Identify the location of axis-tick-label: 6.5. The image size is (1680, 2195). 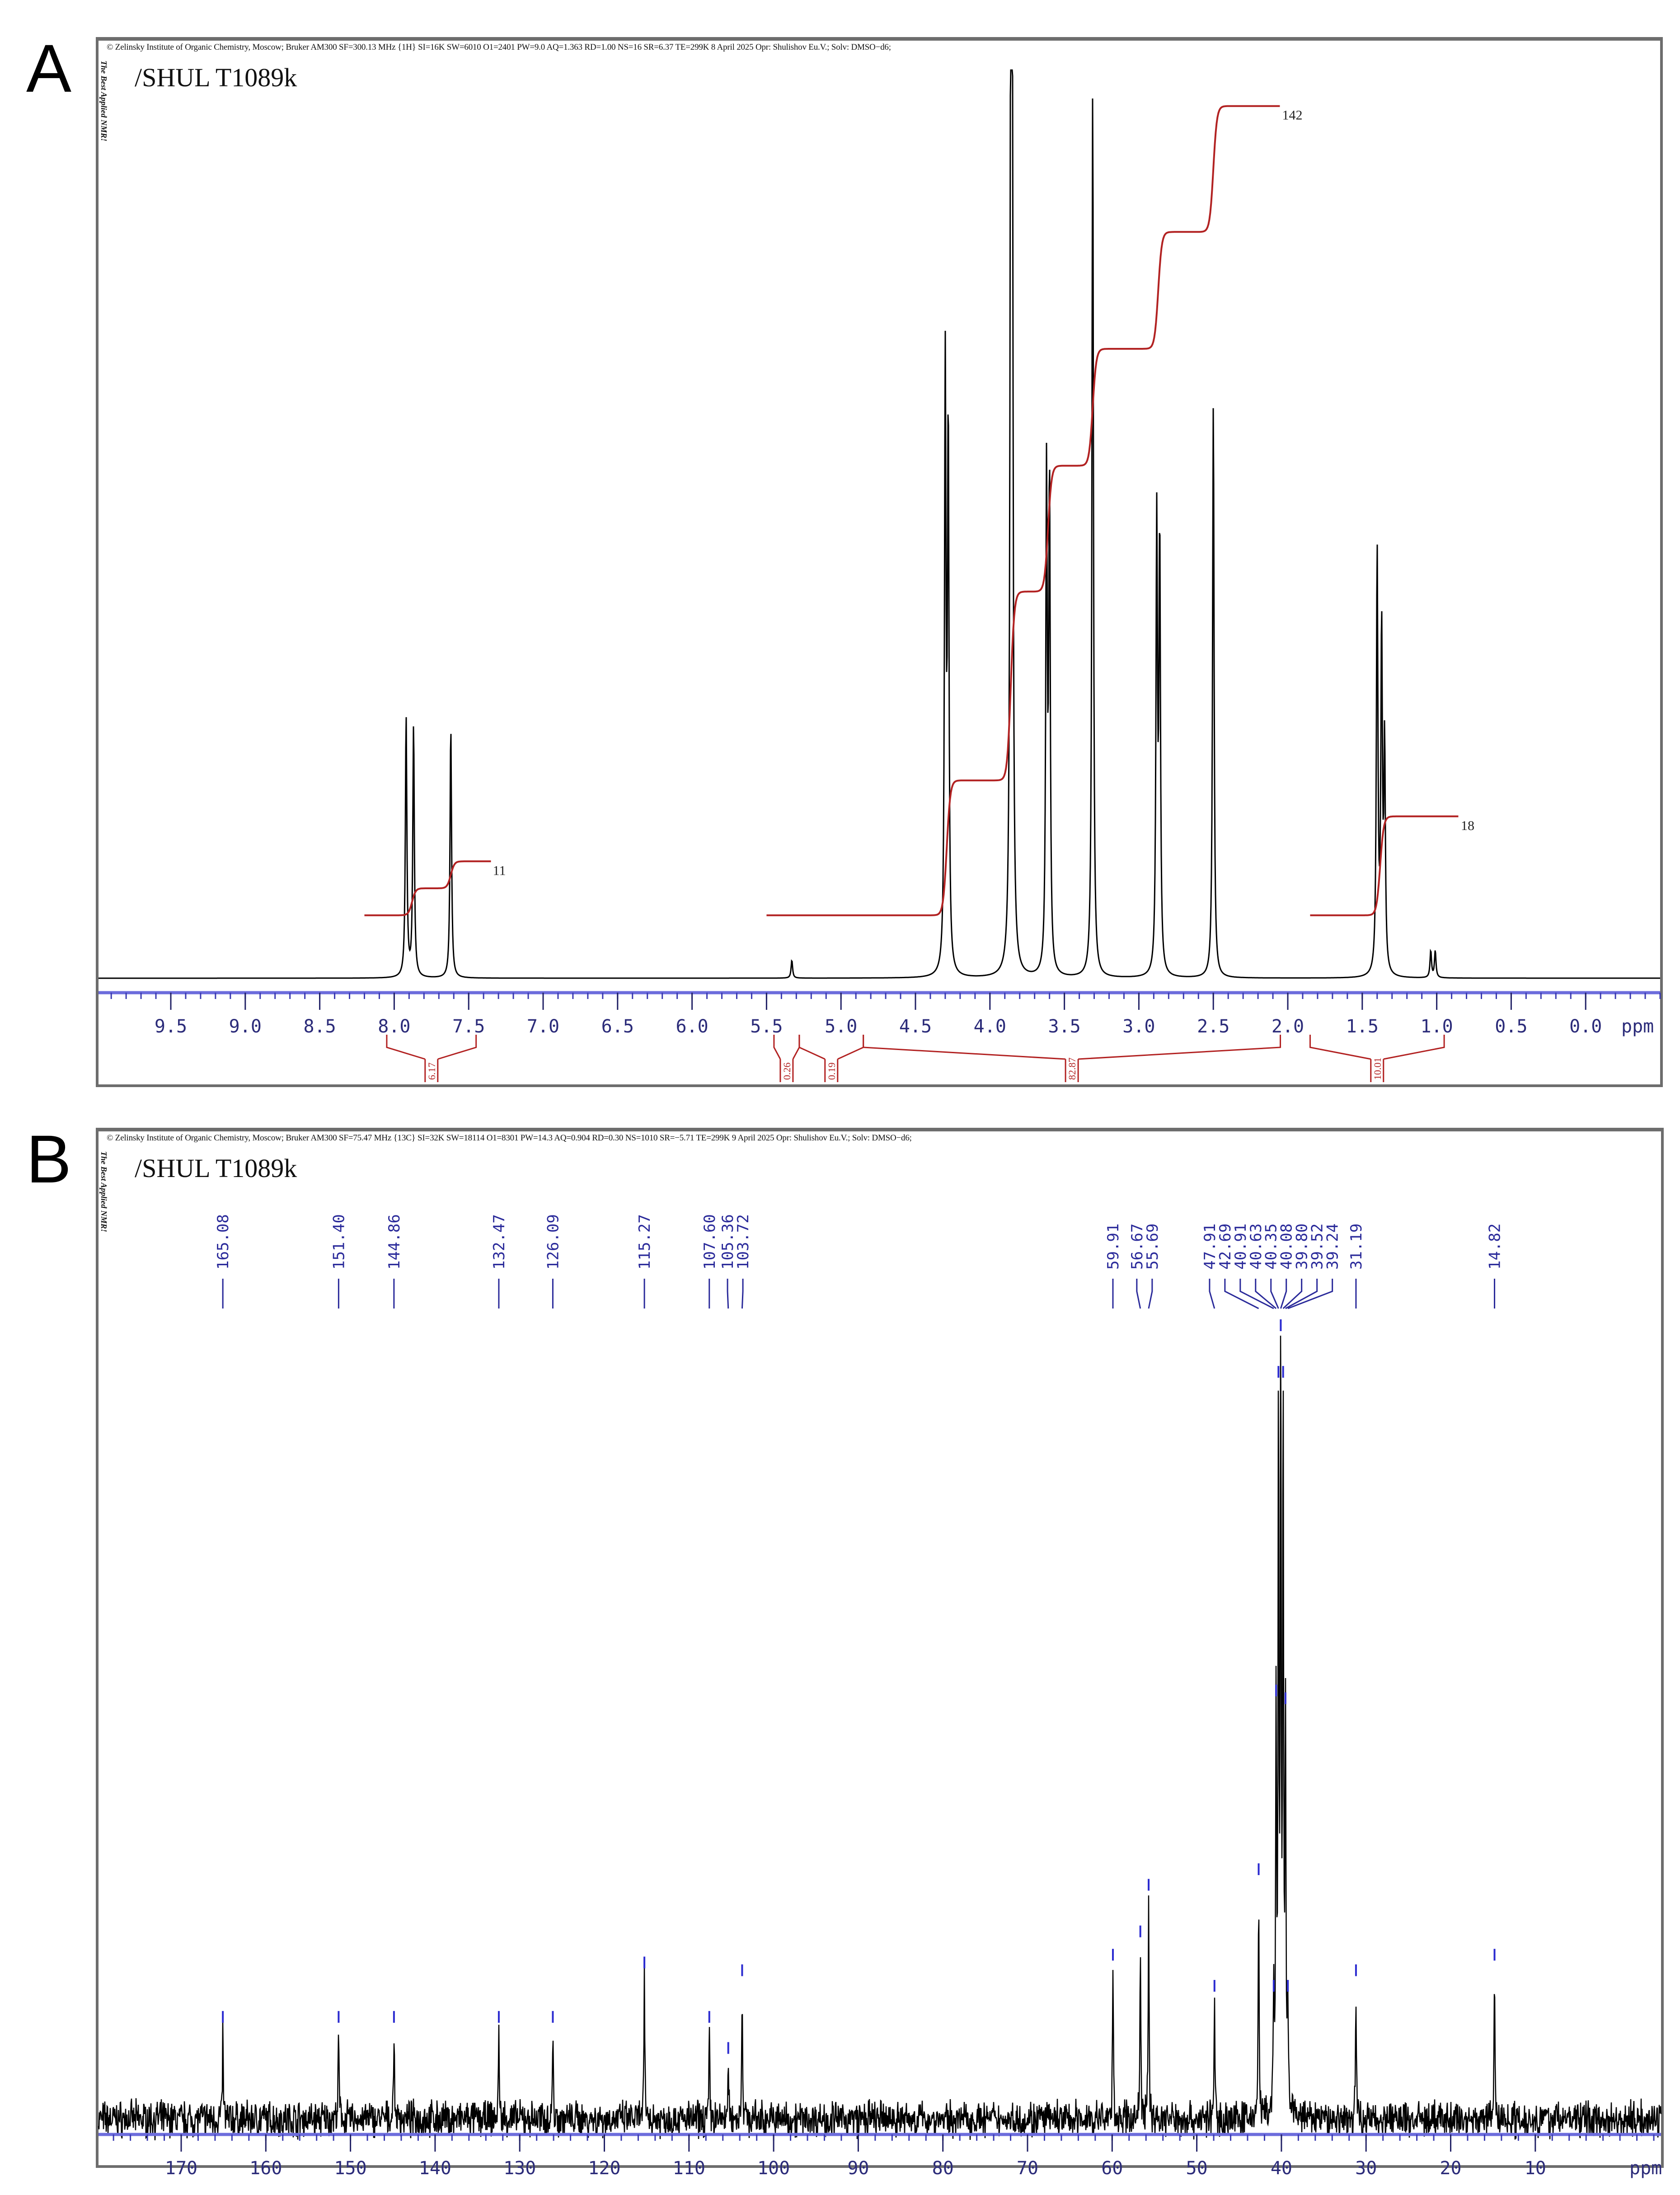
(617, 1026).